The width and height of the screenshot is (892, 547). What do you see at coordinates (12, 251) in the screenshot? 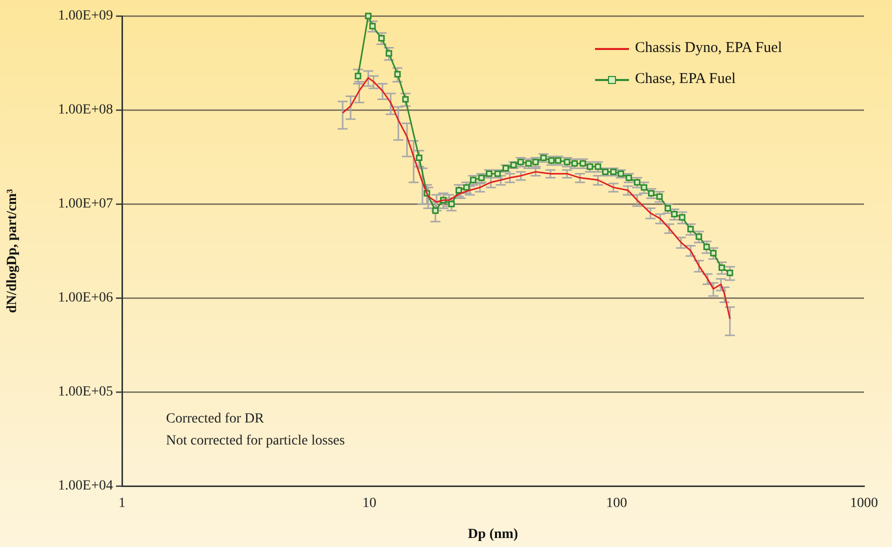
I see `y-axis-title: dN/dlogDp, part/cm³` at bounding box center [12, 251].